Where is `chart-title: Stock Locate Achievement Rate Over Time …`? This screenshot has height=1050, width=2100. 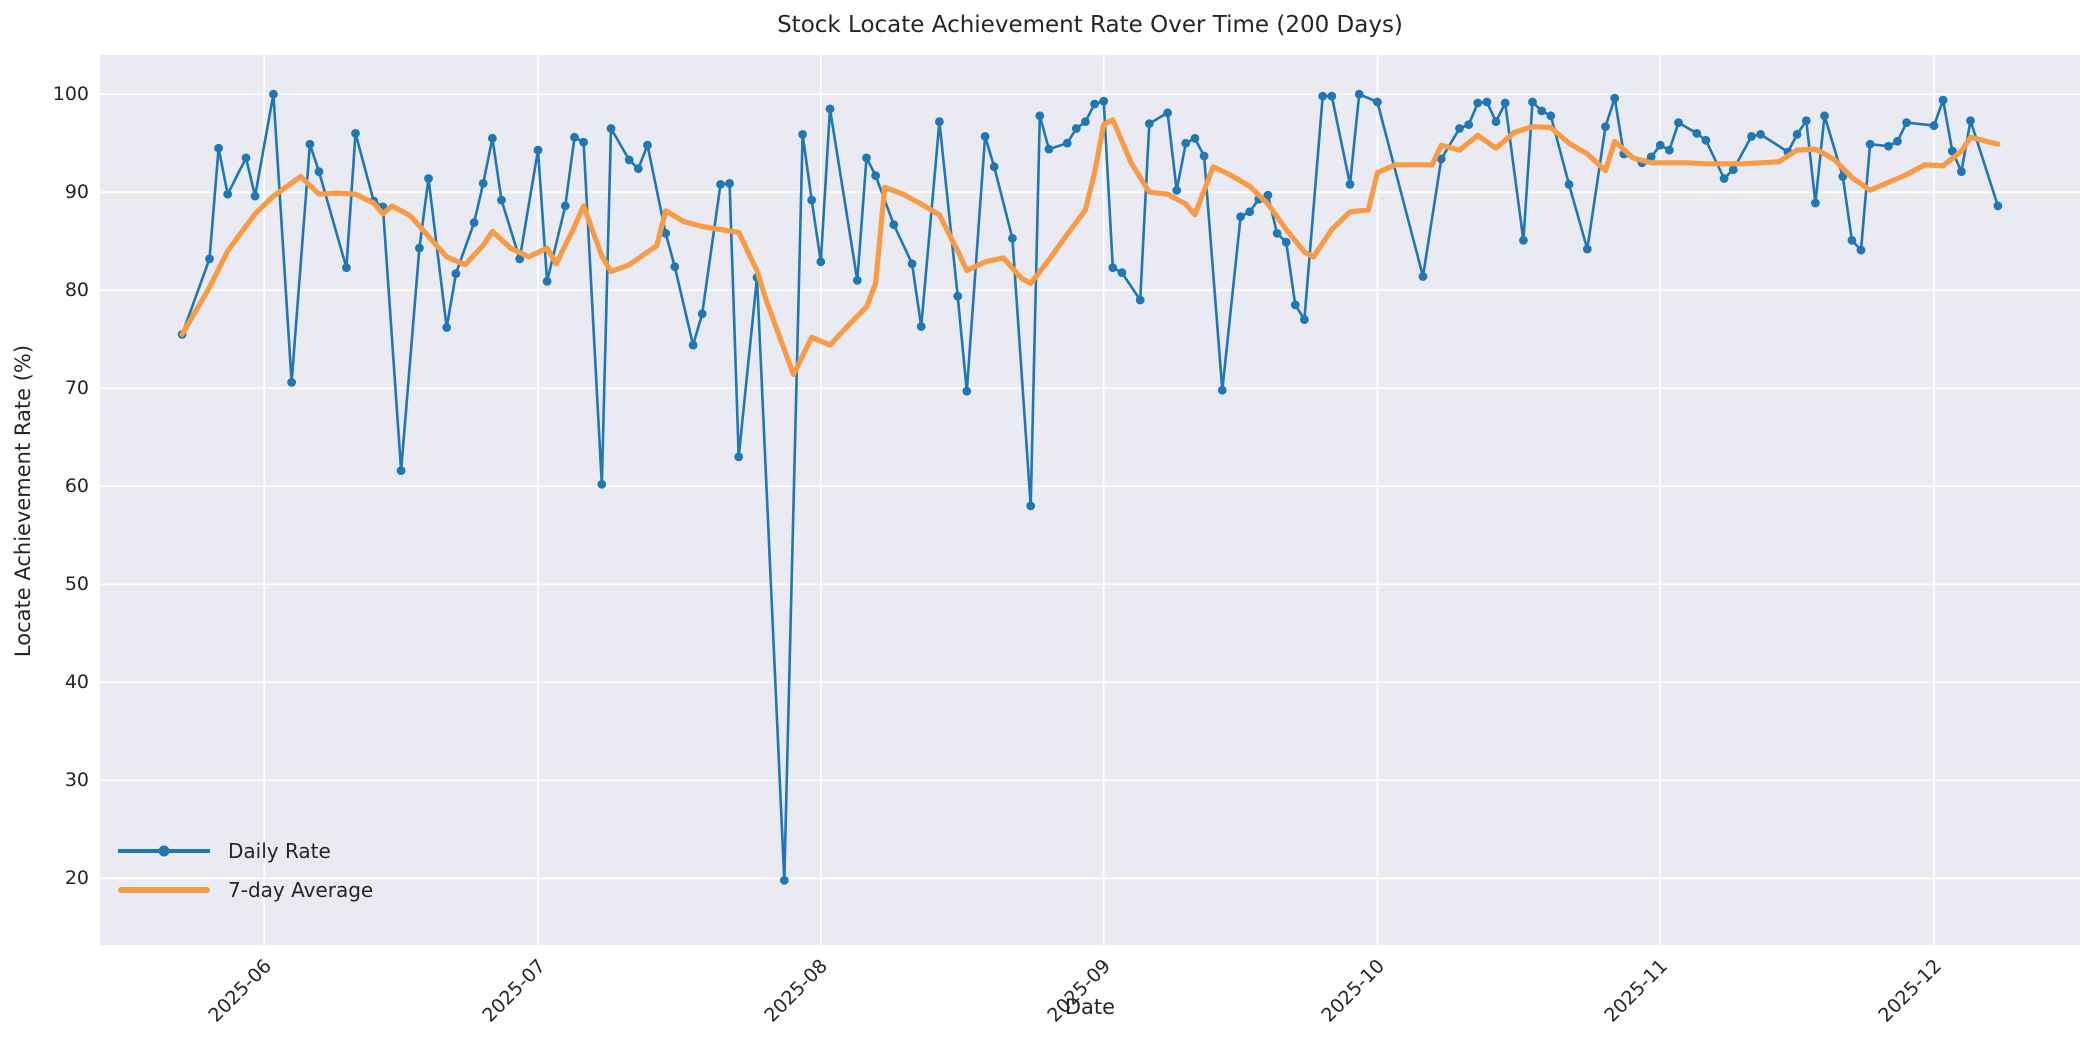
chart-title: Stock Locate Achievement Rate Over Time … is located at coordinates (1090, 25).